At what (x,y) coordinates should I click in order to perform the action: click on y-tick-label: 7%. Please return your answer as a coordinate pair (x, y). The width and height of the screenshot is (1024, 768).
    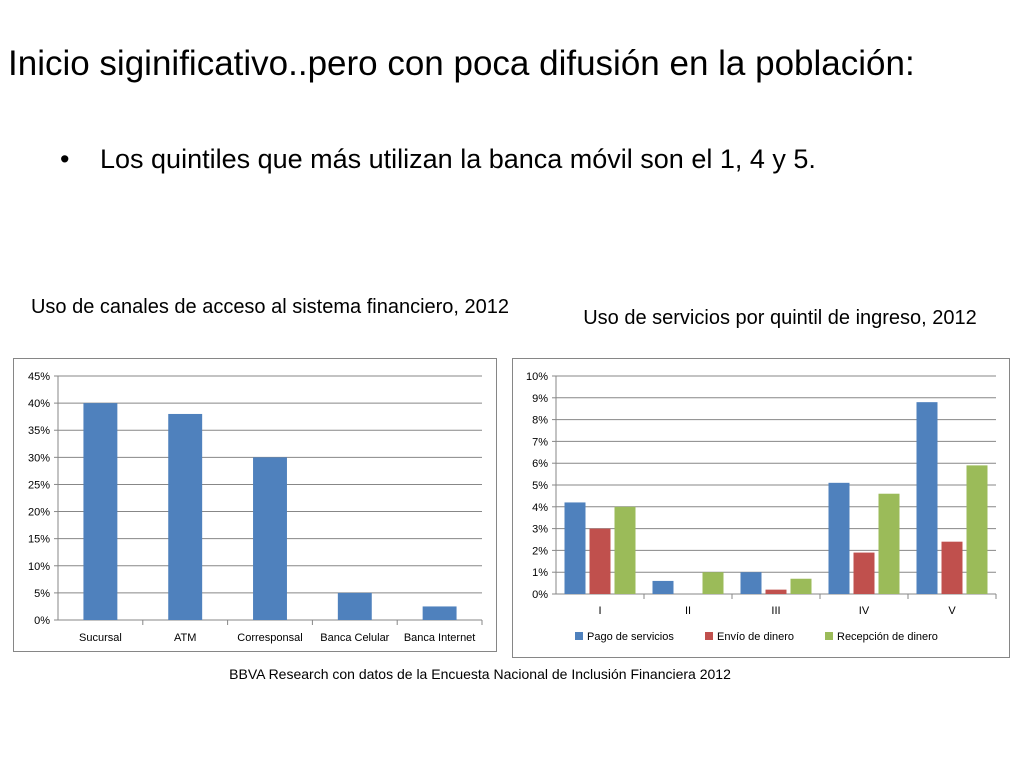
    Looking at the image, I should click on (540, 442).